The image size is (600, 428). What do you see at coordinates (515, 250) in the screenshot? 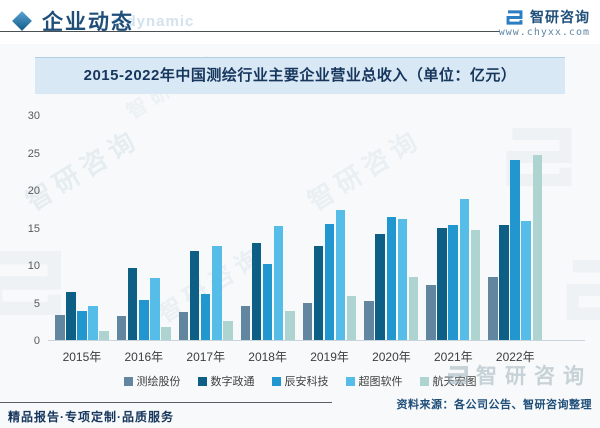
I see `bar-辰安科技-2022年` at bounding box center [515, 250].